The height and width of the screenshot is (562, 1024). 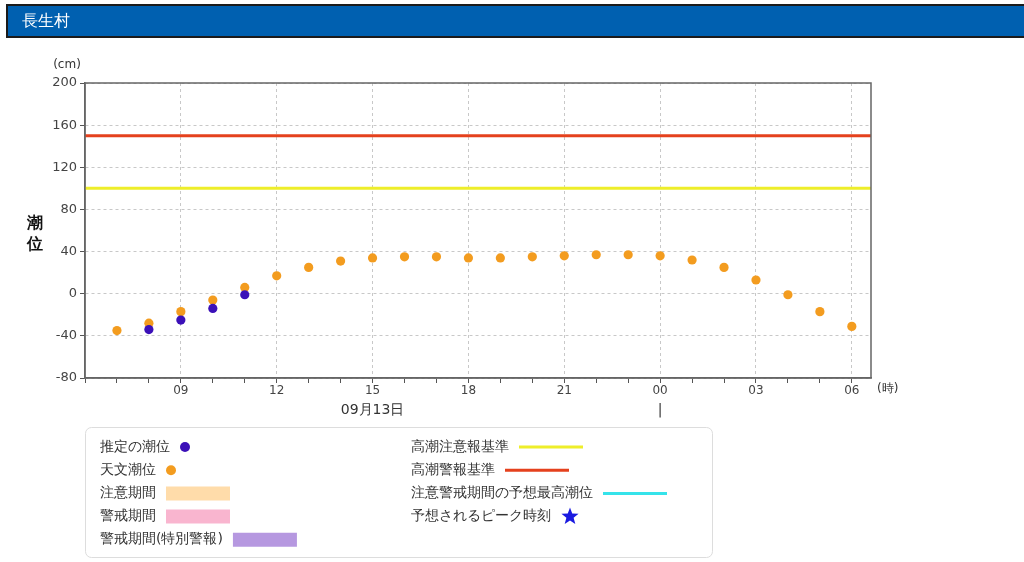 What do you see at coordinates (277, 390) in the screenshot?
I see `x-tick-label: 12` at bounding box center [277, 390].